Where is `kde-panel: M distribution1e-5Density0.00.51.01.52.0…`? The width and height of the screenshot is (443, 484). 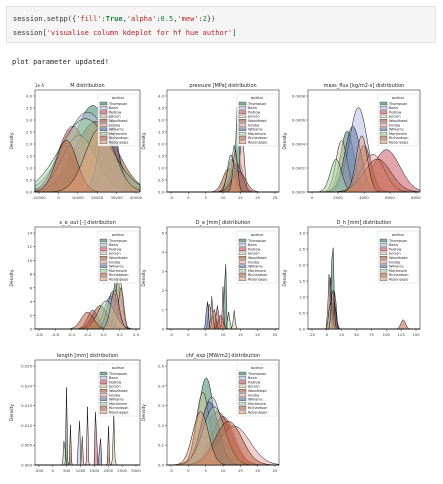
kde-panel: M distribution1e-5Density0.00.51.01.52.0… is located at coordinates (76, 141).